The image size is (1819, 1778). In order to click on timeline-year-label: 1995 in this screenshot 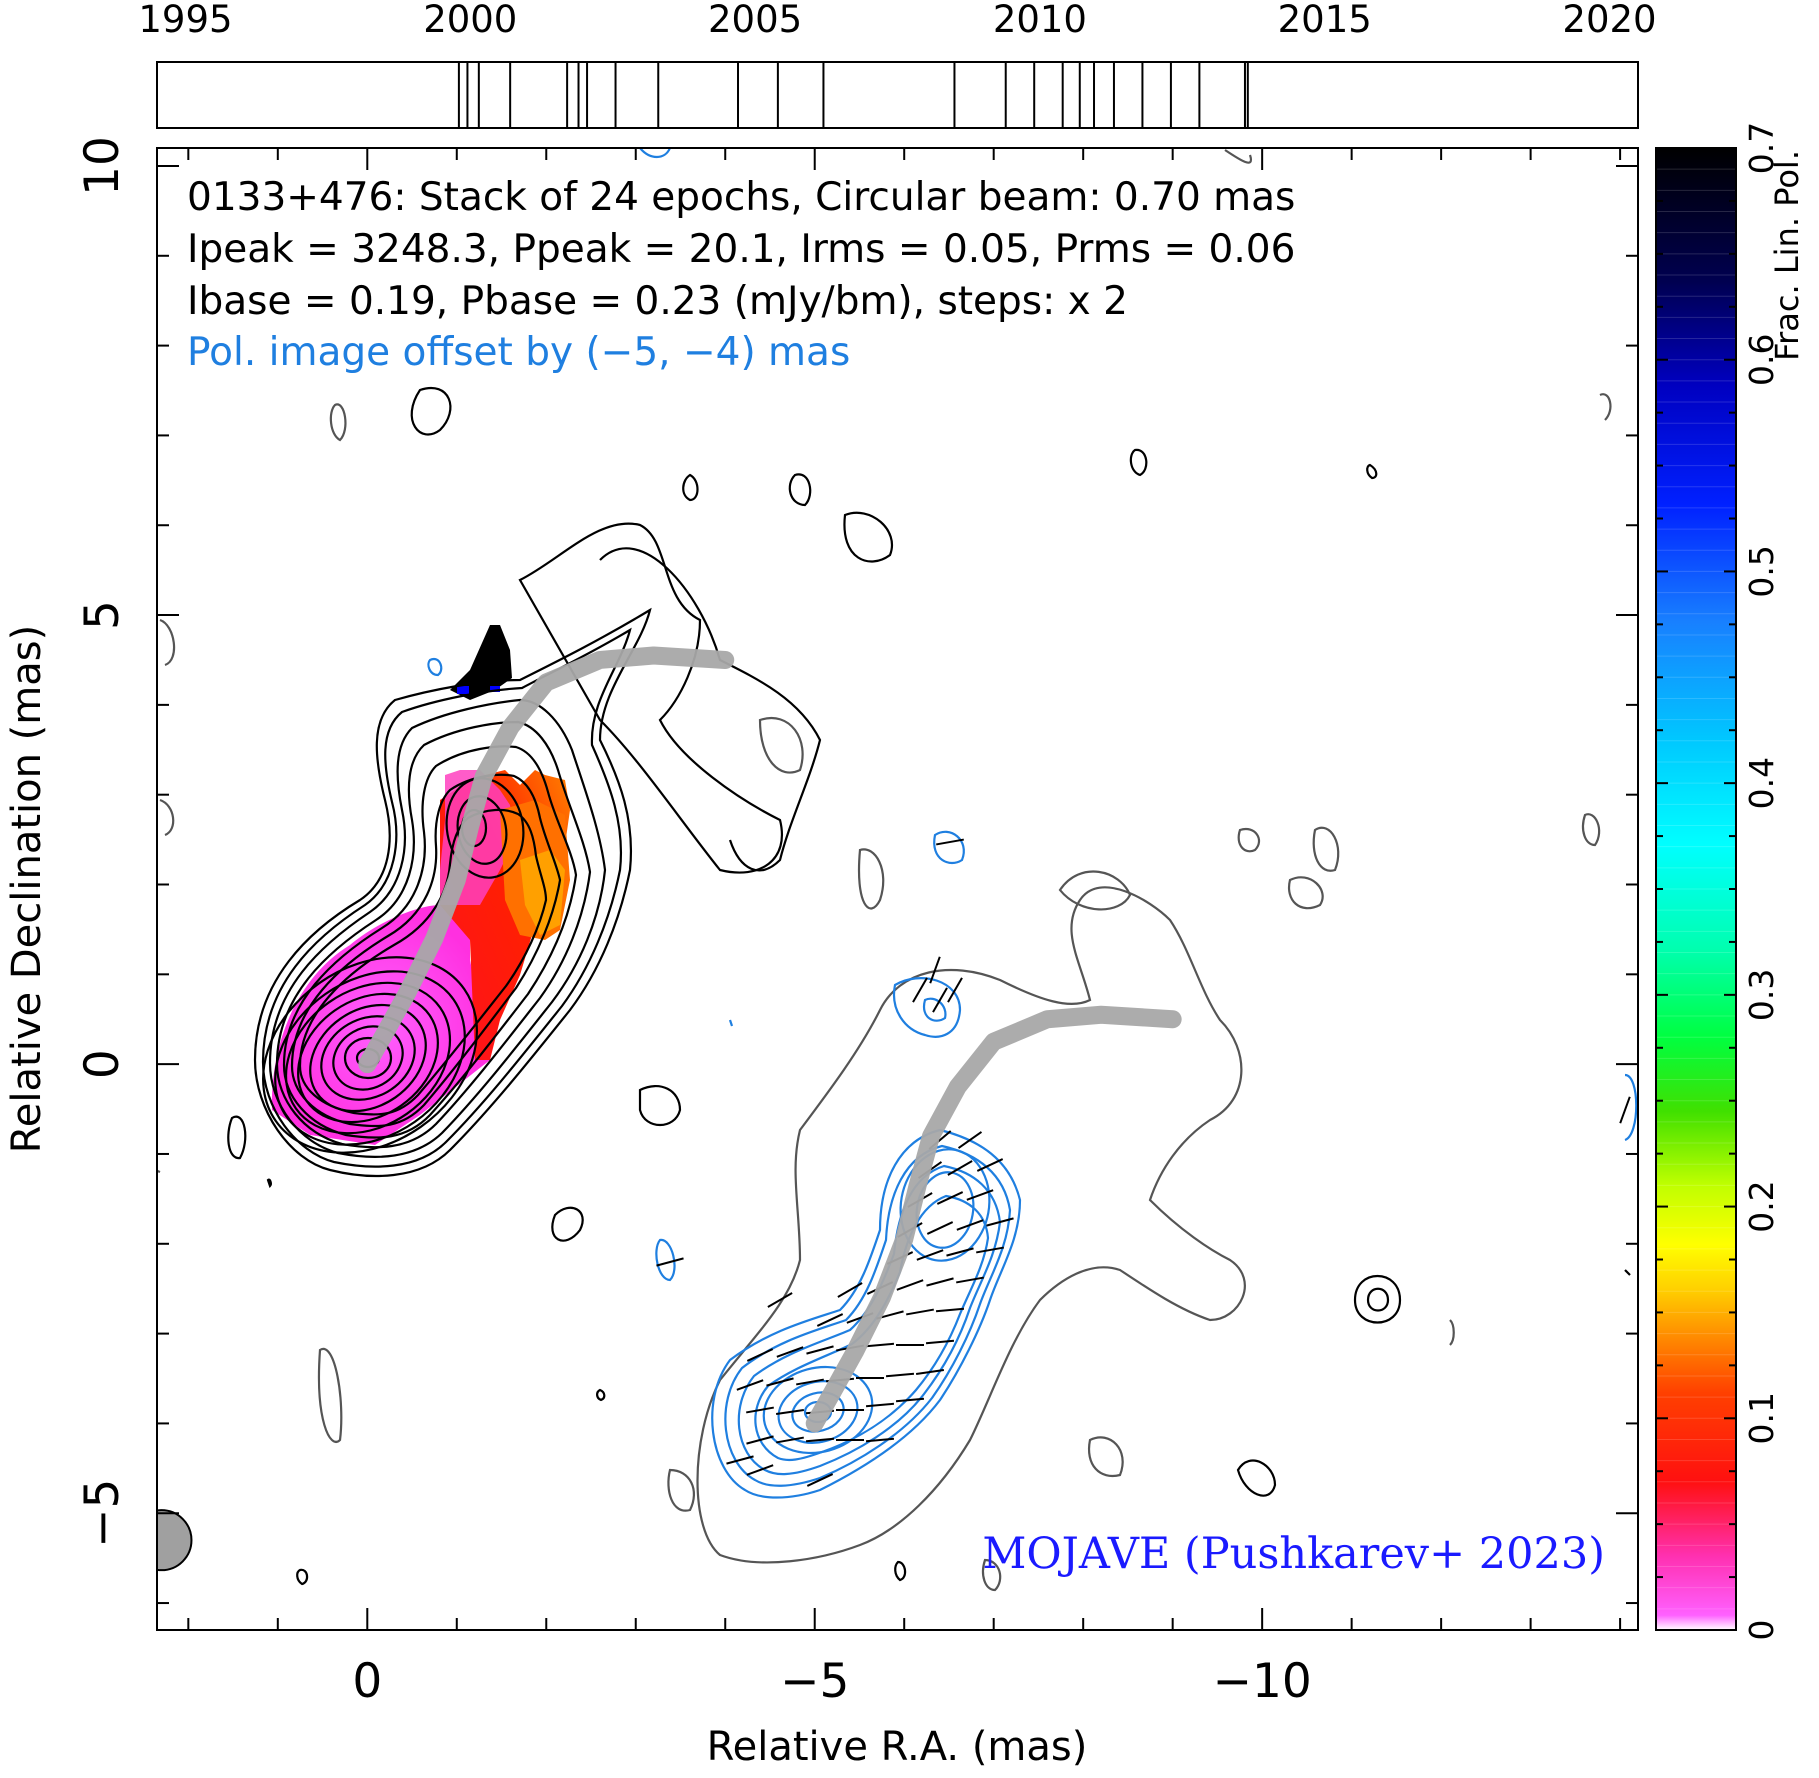, I will do `click(185, 20)`.